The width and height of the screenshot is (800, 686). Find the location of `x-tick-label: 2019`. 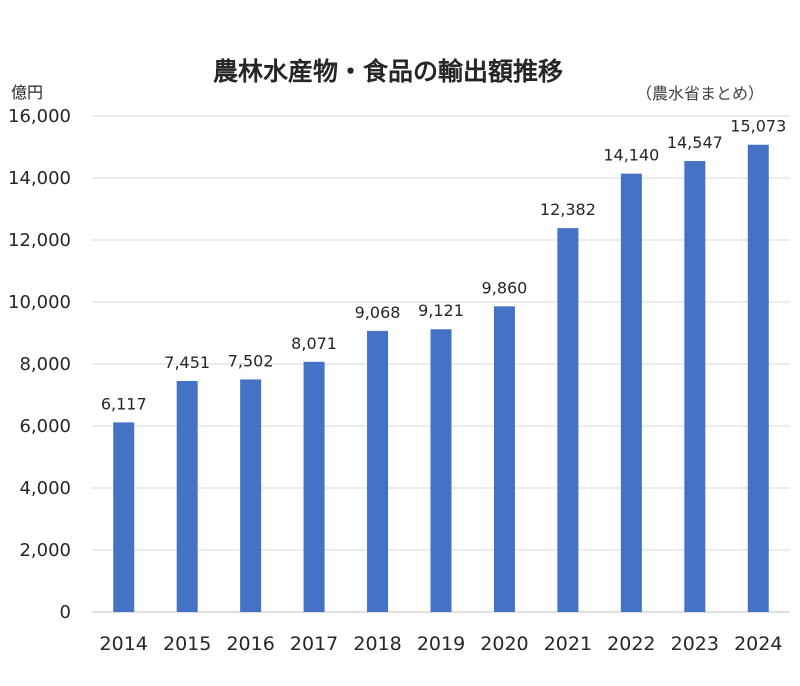

x-tick-label: 2019 is located at coordinates (441, 644).